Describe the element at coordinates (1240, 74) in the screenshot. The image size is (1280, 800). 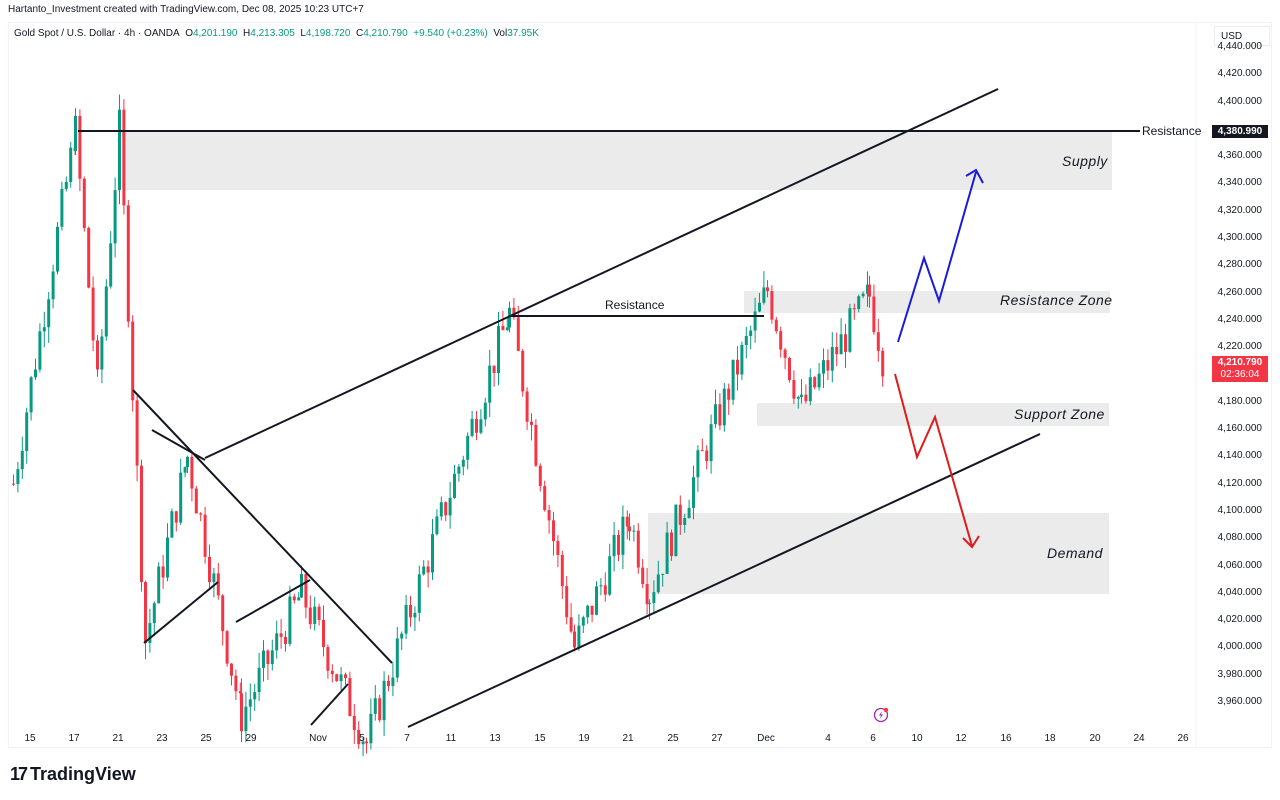
I see `price-tick: 4,420.000` at that location.